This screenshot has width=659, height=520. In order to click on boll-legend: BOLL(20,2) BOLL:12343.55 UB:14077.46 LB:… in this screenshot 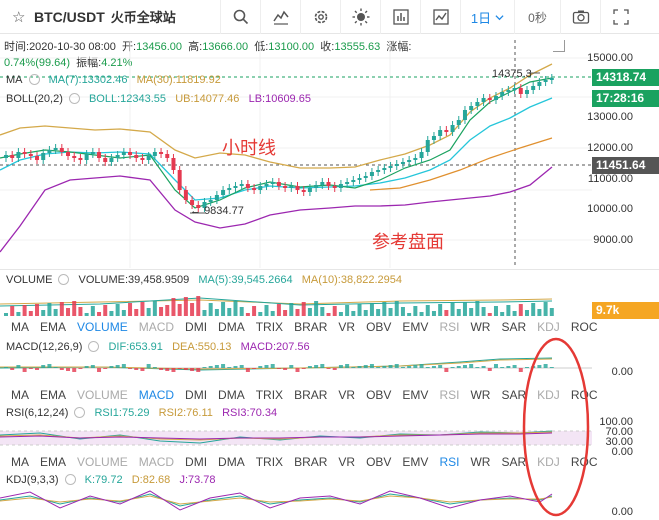, I will do `click(158, 99)`.